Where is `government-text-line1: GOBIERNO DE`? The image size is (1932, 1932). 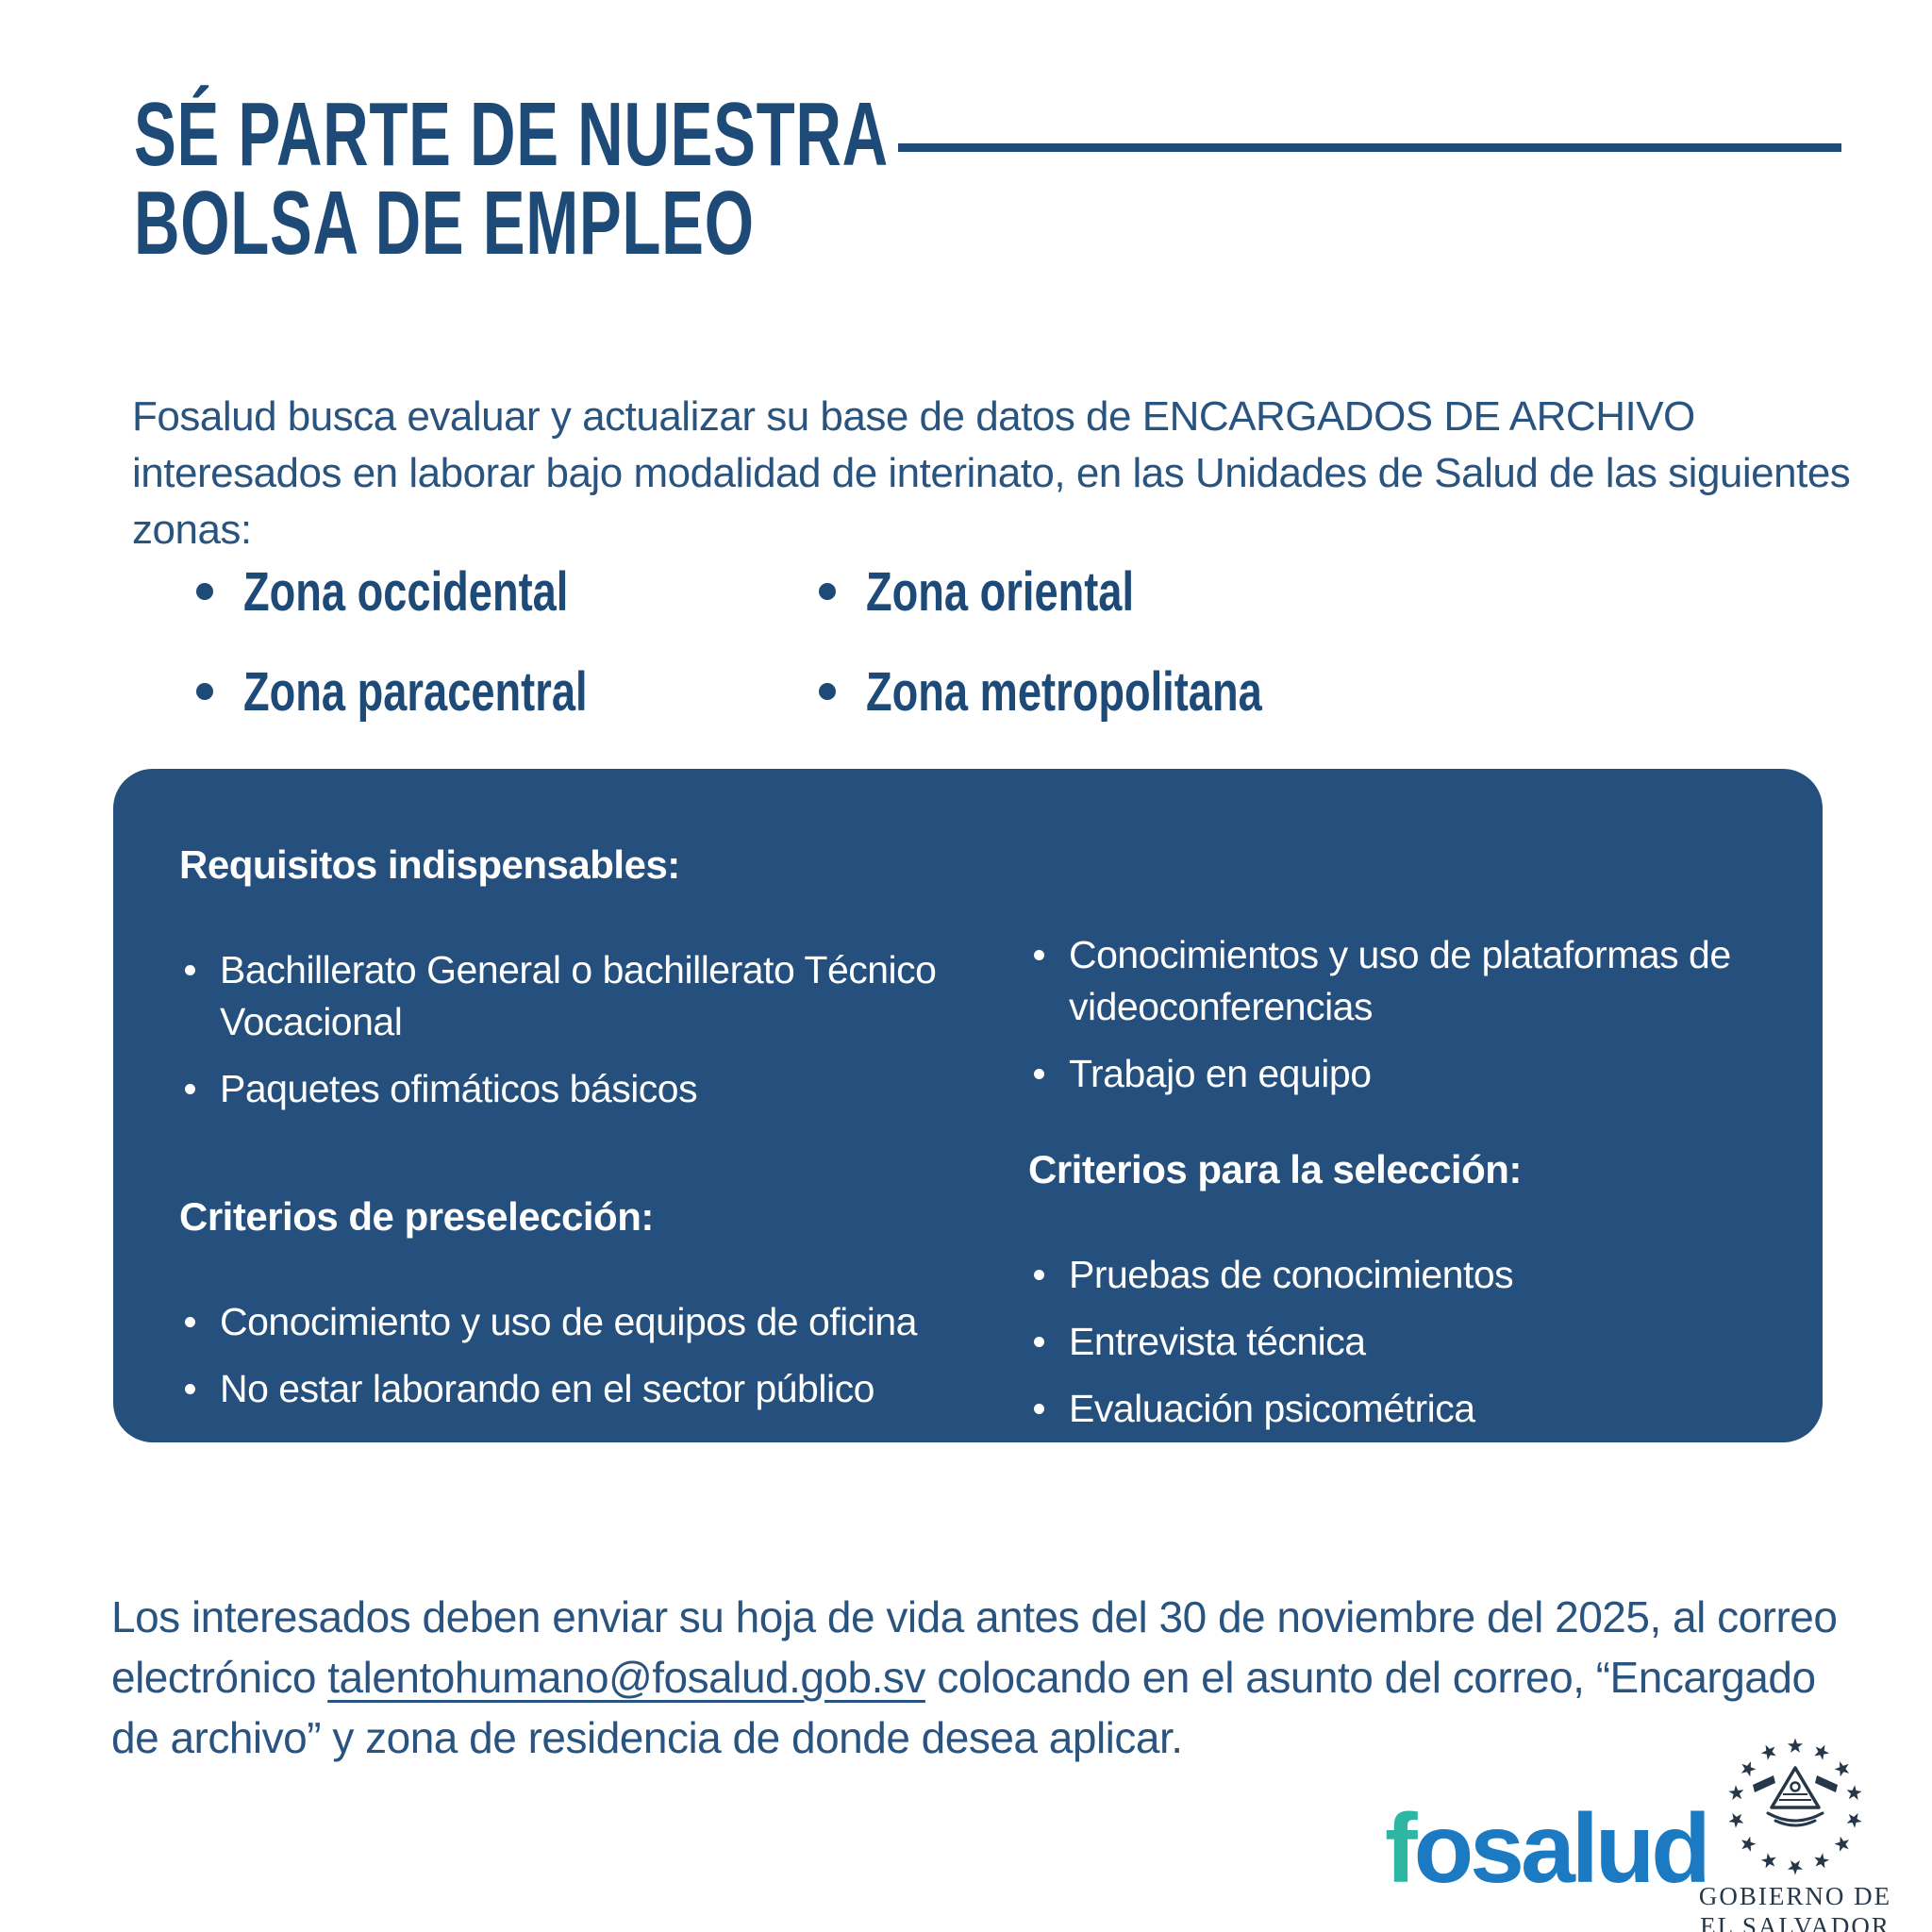
government-text-line1: GOBIERNO DE is located at coordinates (1795, 1896).